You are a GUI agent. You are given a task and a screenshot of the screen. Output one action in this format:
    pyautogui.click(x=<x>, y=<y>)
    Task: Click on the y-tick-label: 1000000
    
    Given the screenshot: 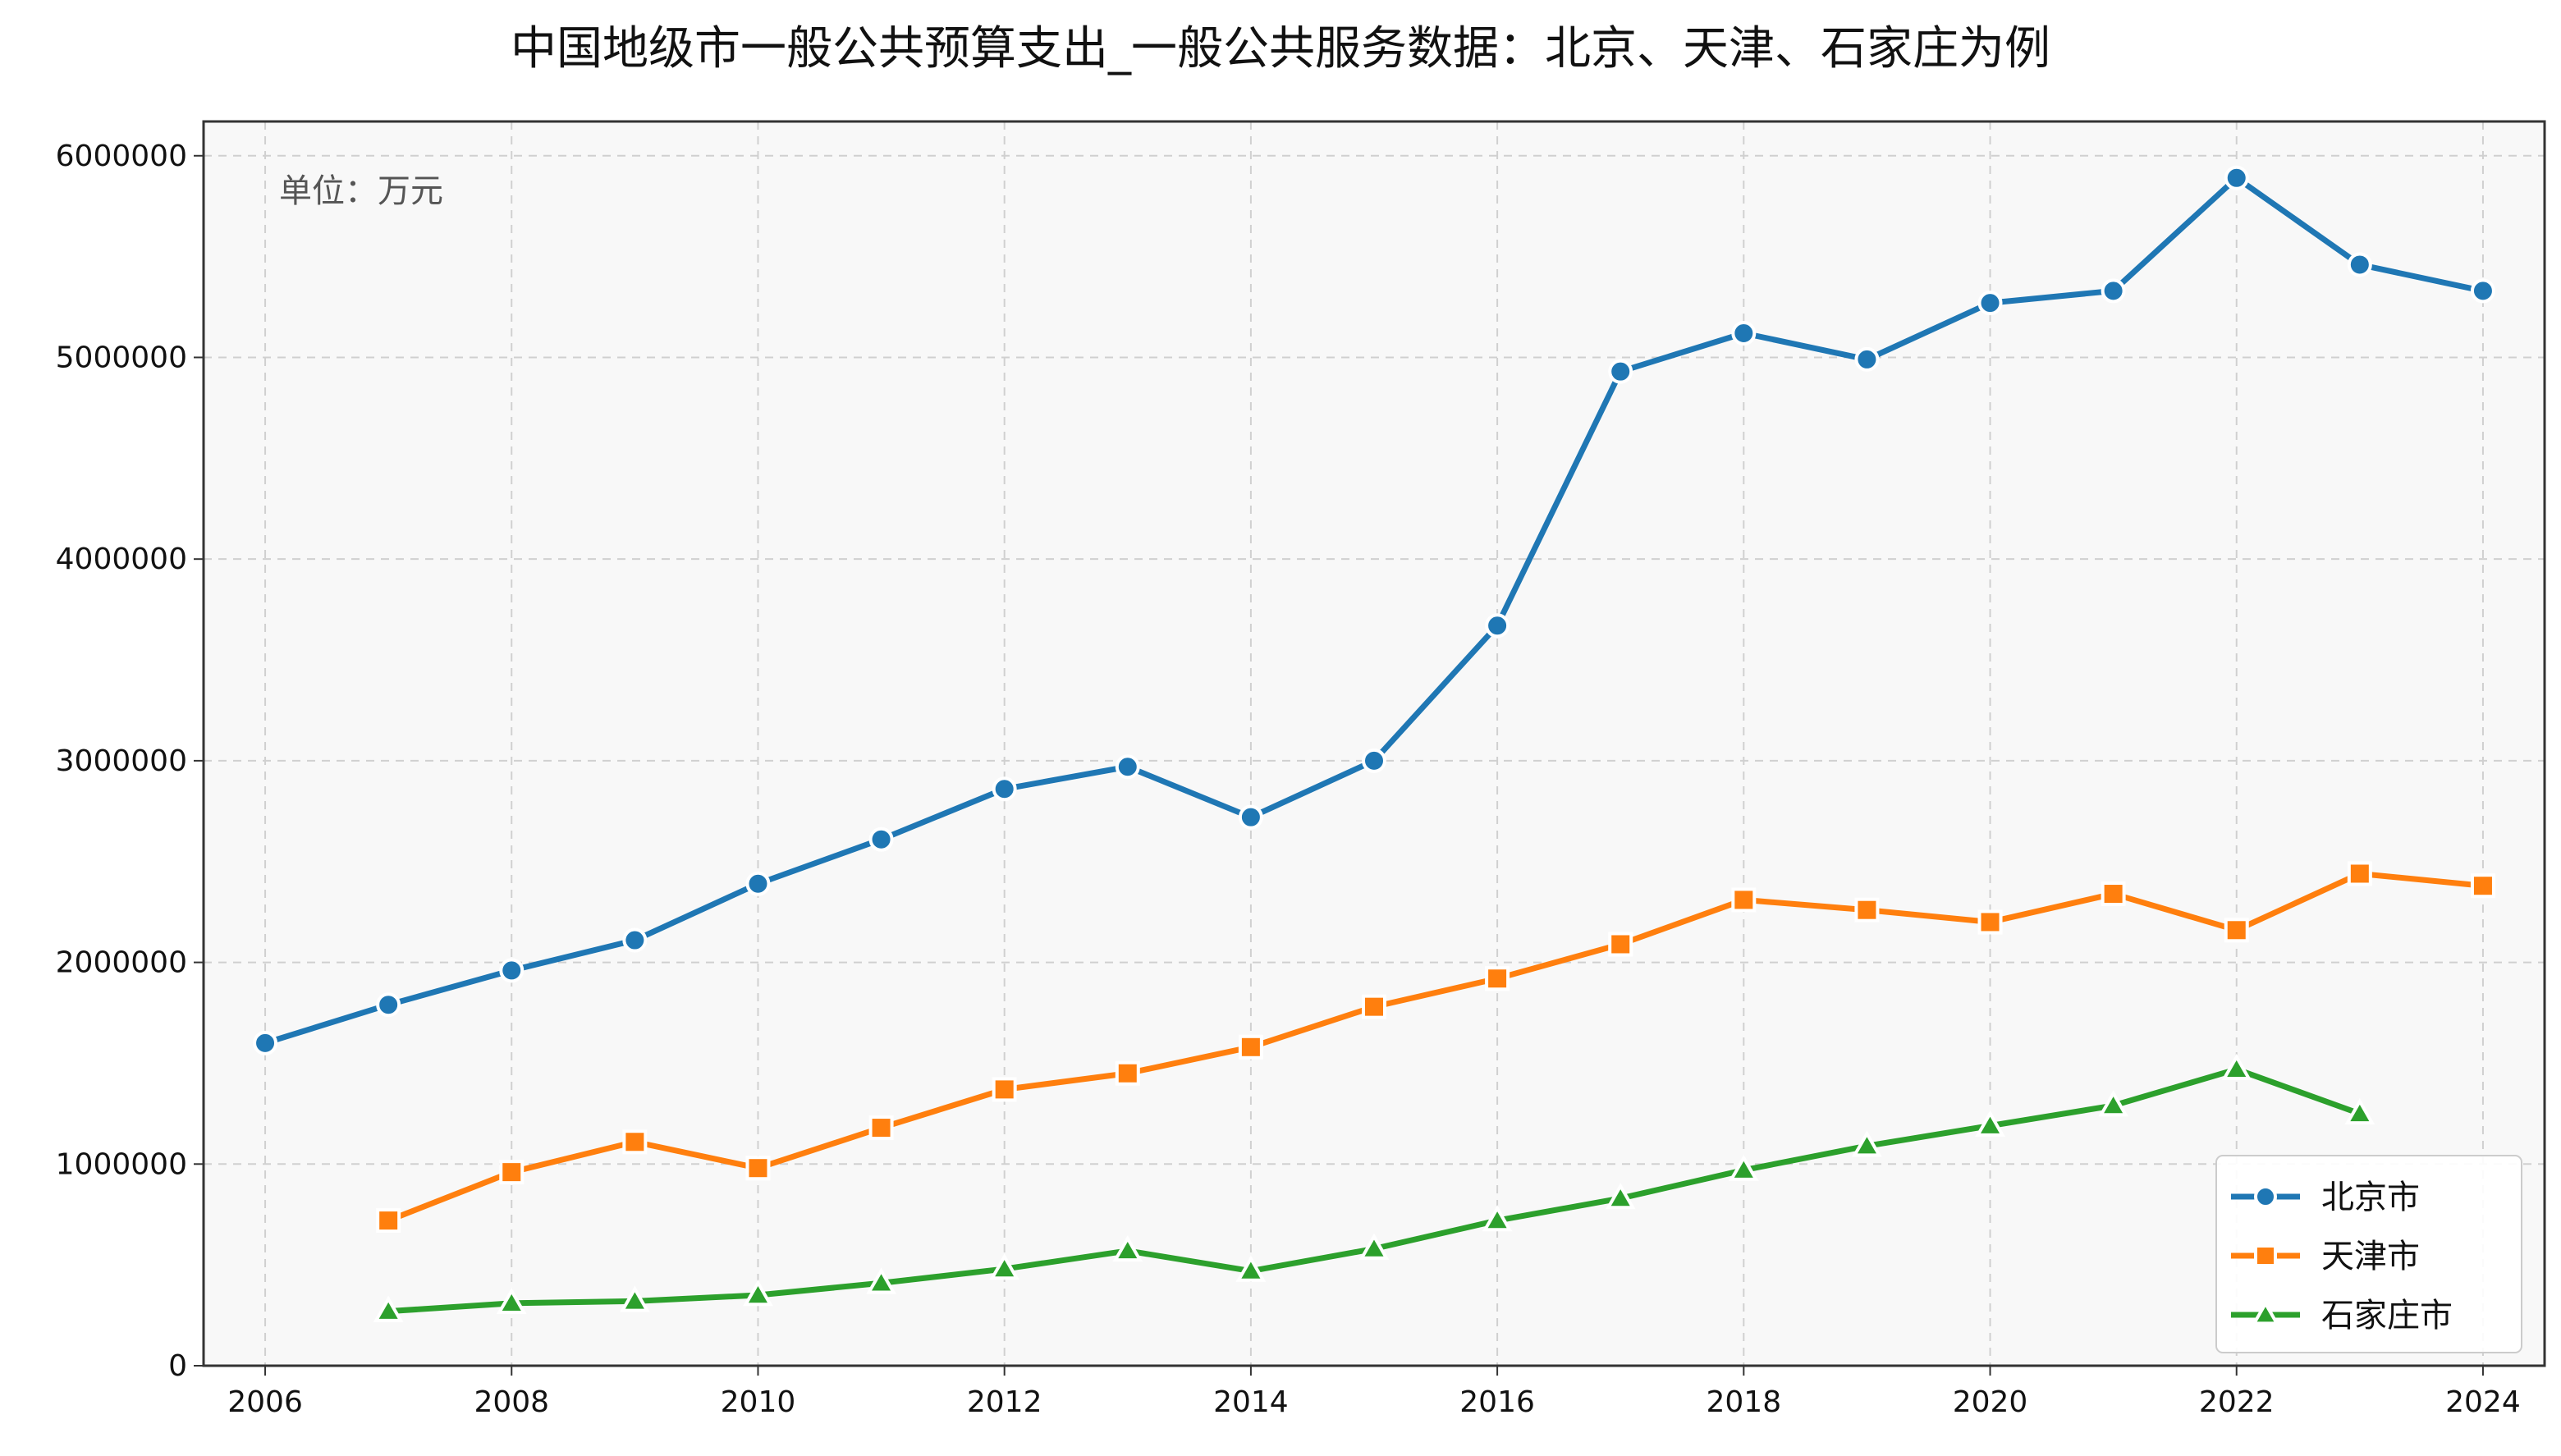 What is the action you would take?
    pyautogui.click(x=122, y=1164)
    